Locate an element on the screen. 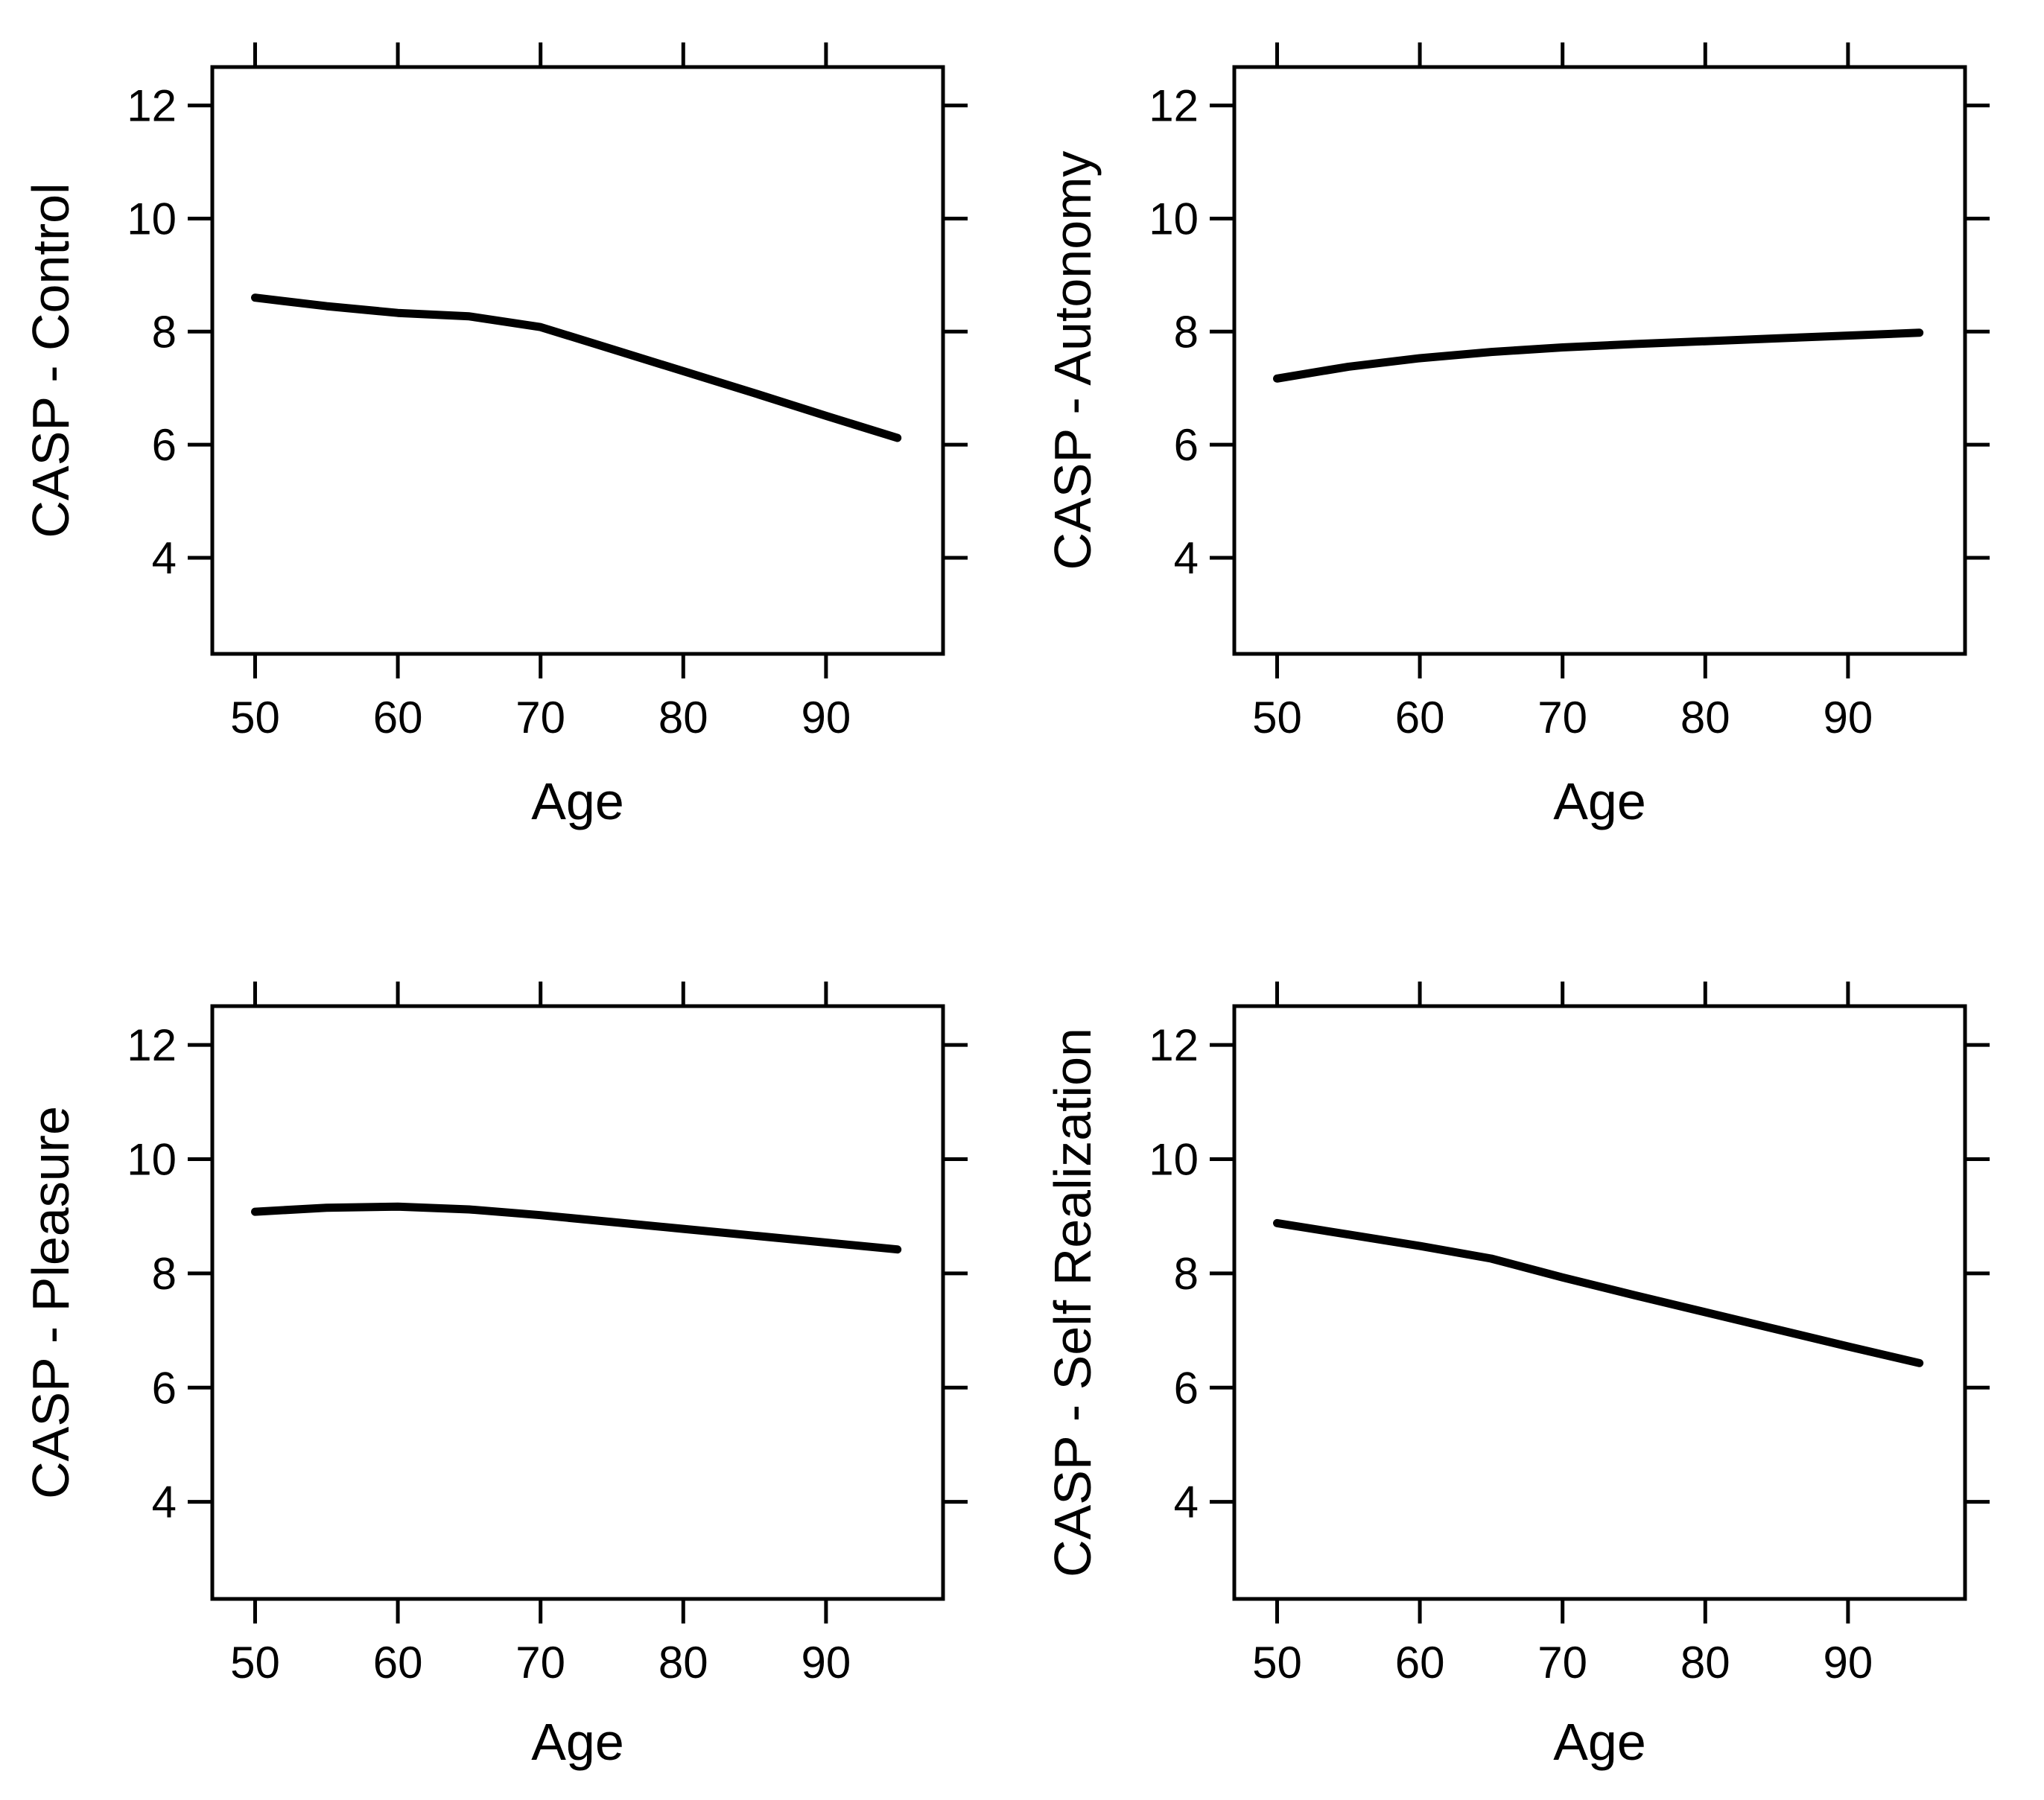 This screenshot has width=2044, height=1800. y-axis-label: CASP - Self Realization is located at coordinates (1073, 1302).